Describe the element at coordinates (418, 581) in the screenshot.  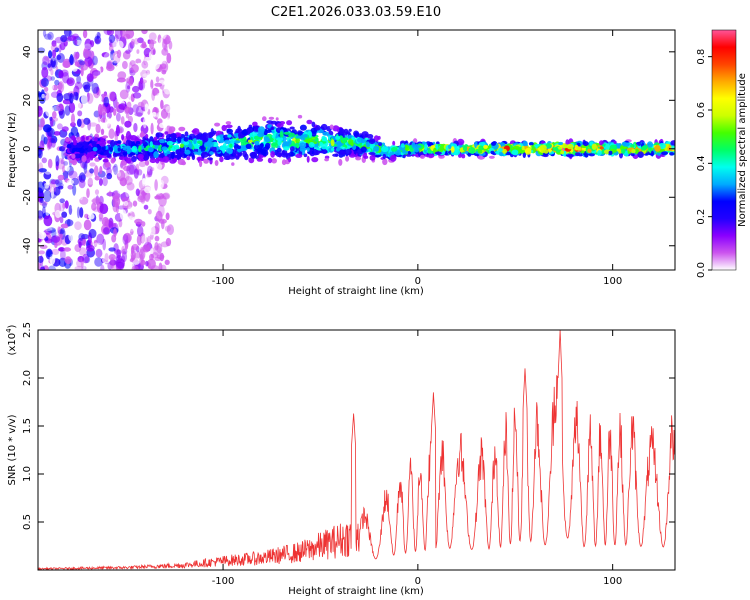
I see `snr-xtick-label: 0` at that location.